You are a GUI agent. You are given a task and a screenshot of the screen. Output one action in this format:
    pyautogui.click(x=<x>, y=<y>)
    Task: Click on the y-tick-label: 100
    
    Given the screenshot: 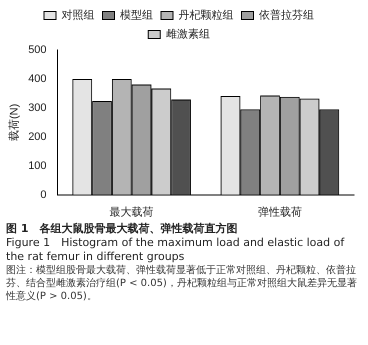 What is the action you would take?
    pyautogui.click(x=37, y=166)
    